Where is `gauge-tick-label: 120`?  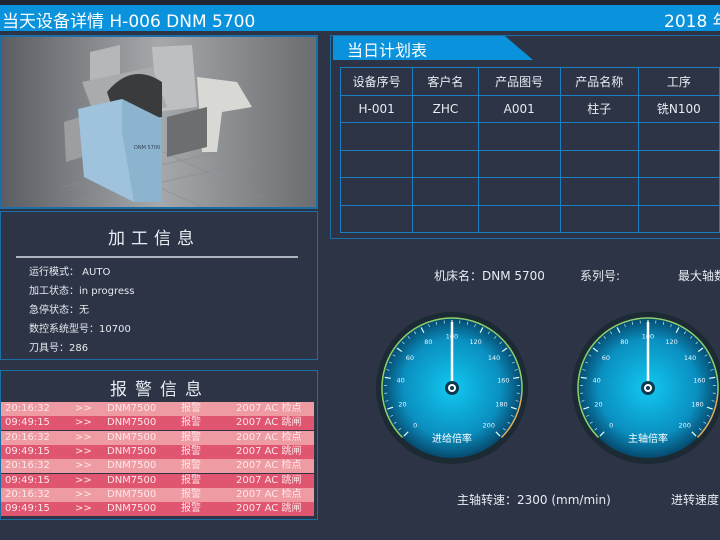 gauge-tick-label: 120 is located at coordinates (475, 342).